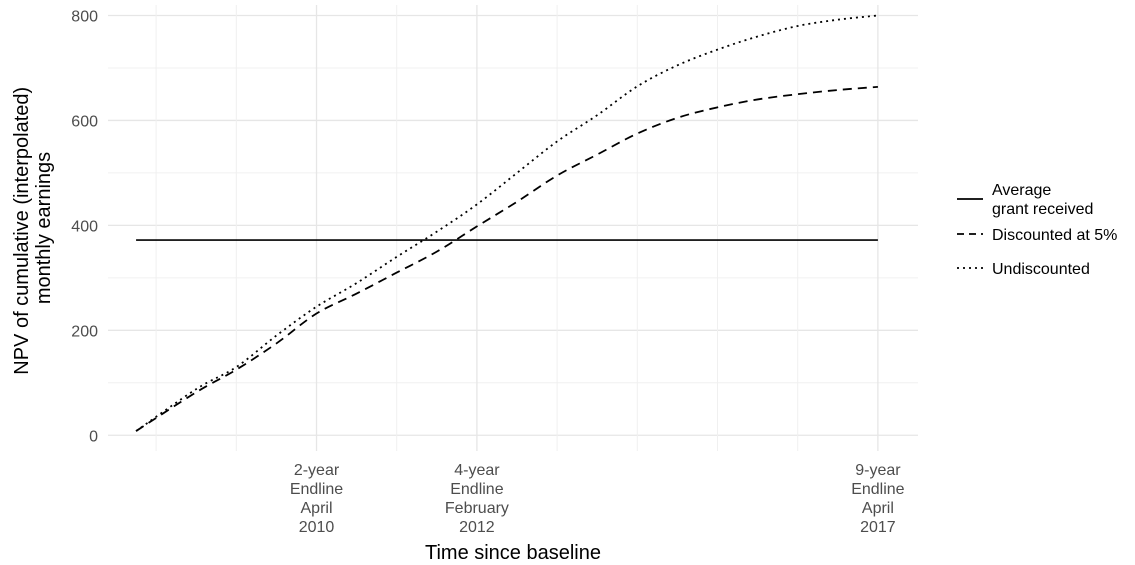 The width and height of the screenshot is (1135, 565). What do you see at coordinates (84, 331) in the screenshot?
I see `y-tick-label: 200` at bounding box center [84, 331].